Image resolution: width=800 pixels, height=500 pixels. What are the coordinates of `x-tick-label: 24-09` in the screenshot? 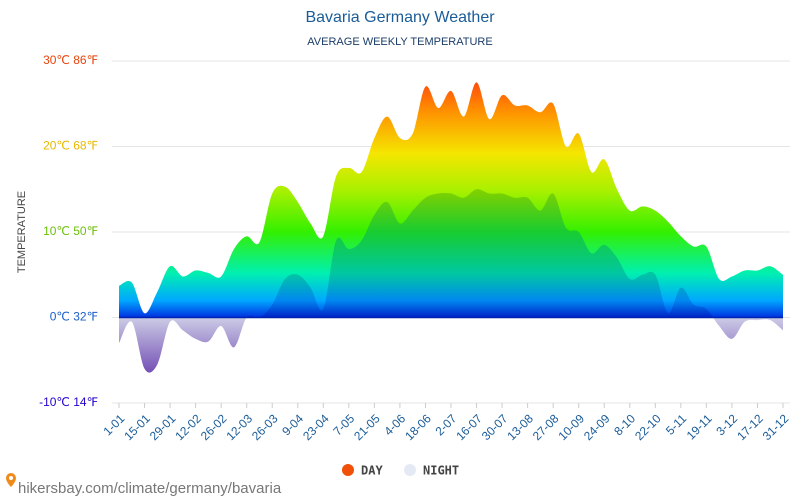 It's located at (597, 427).